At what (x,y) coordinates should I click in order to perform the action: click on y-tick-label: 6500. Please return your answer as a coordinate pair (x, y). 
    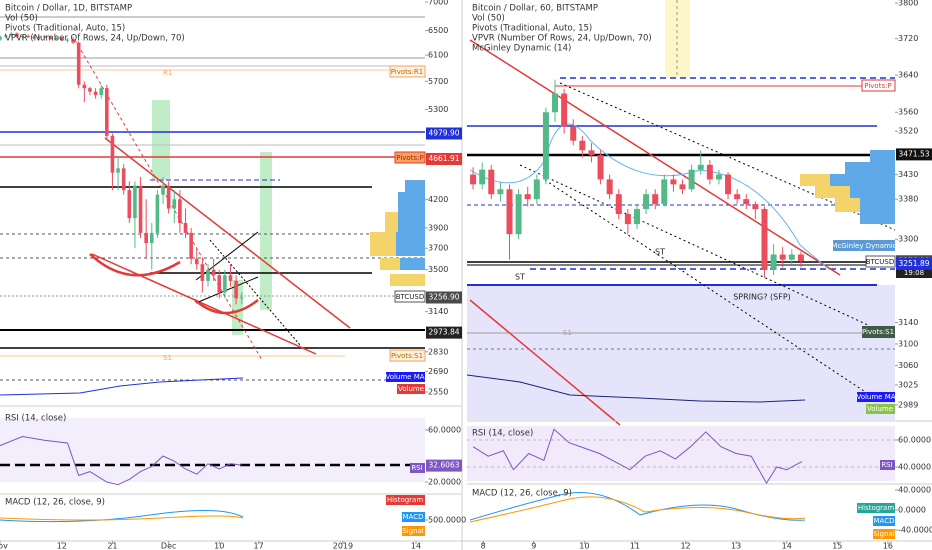
    Looking at the image, I should click on (438, 30).